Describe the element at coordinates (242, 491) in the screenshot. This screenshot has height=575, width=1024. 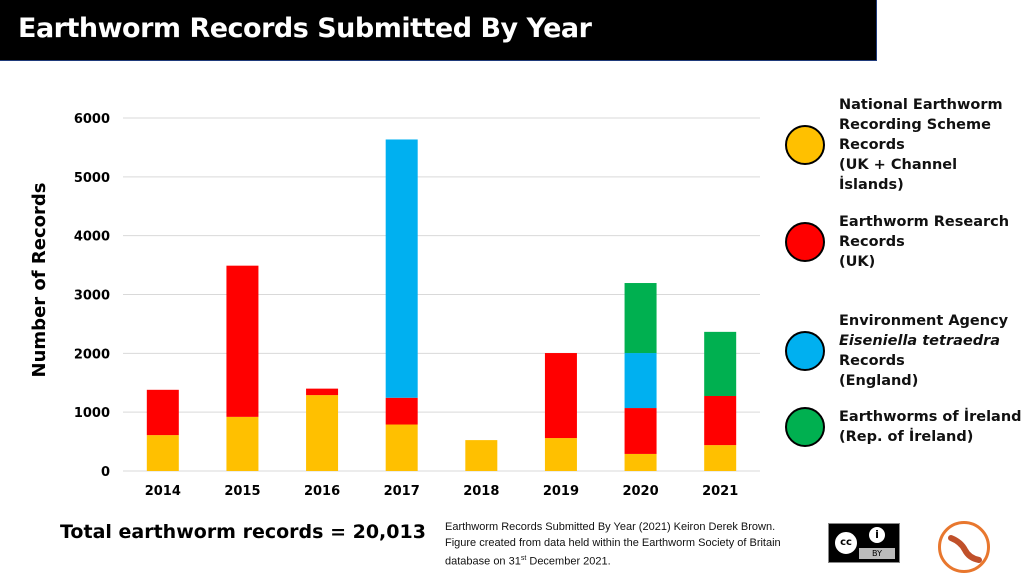
I see `x-tick-label: 2015` at that location.